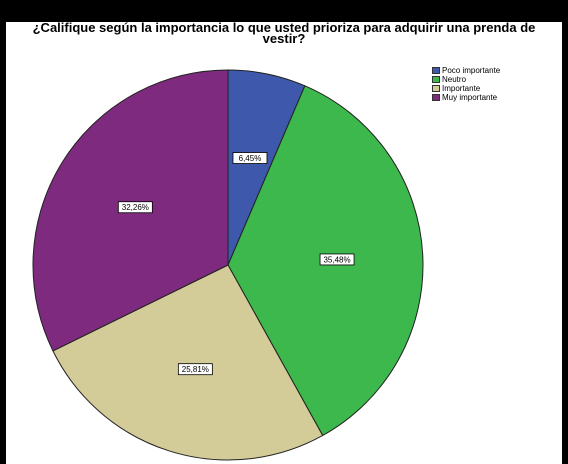 This screenshot has height=464, width=568. I want to click on legend-label: Poco importante, so click(471, 70).